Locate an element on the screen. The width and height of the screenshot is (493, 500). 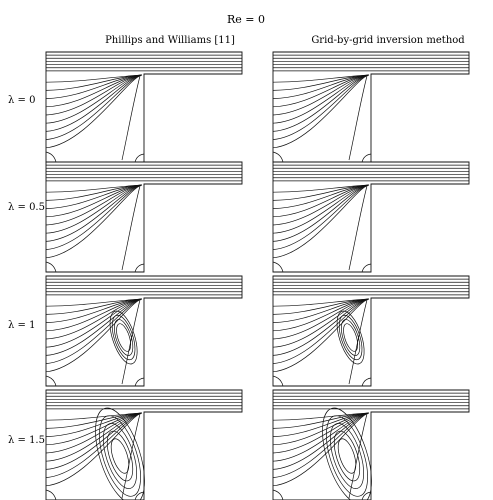
row-label-lambda-0: λ = 0 is located at coordinates (21, 100).